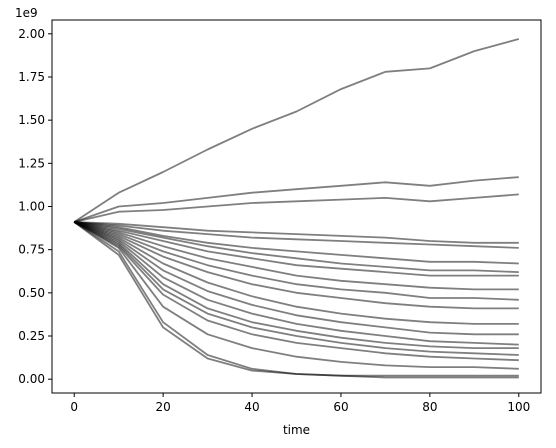 The width and height of the screenshot is (556, 448). Describe the element at coordinates (31, 77) in the screenshot. I see `y-tick-label: 1.75` at that location.